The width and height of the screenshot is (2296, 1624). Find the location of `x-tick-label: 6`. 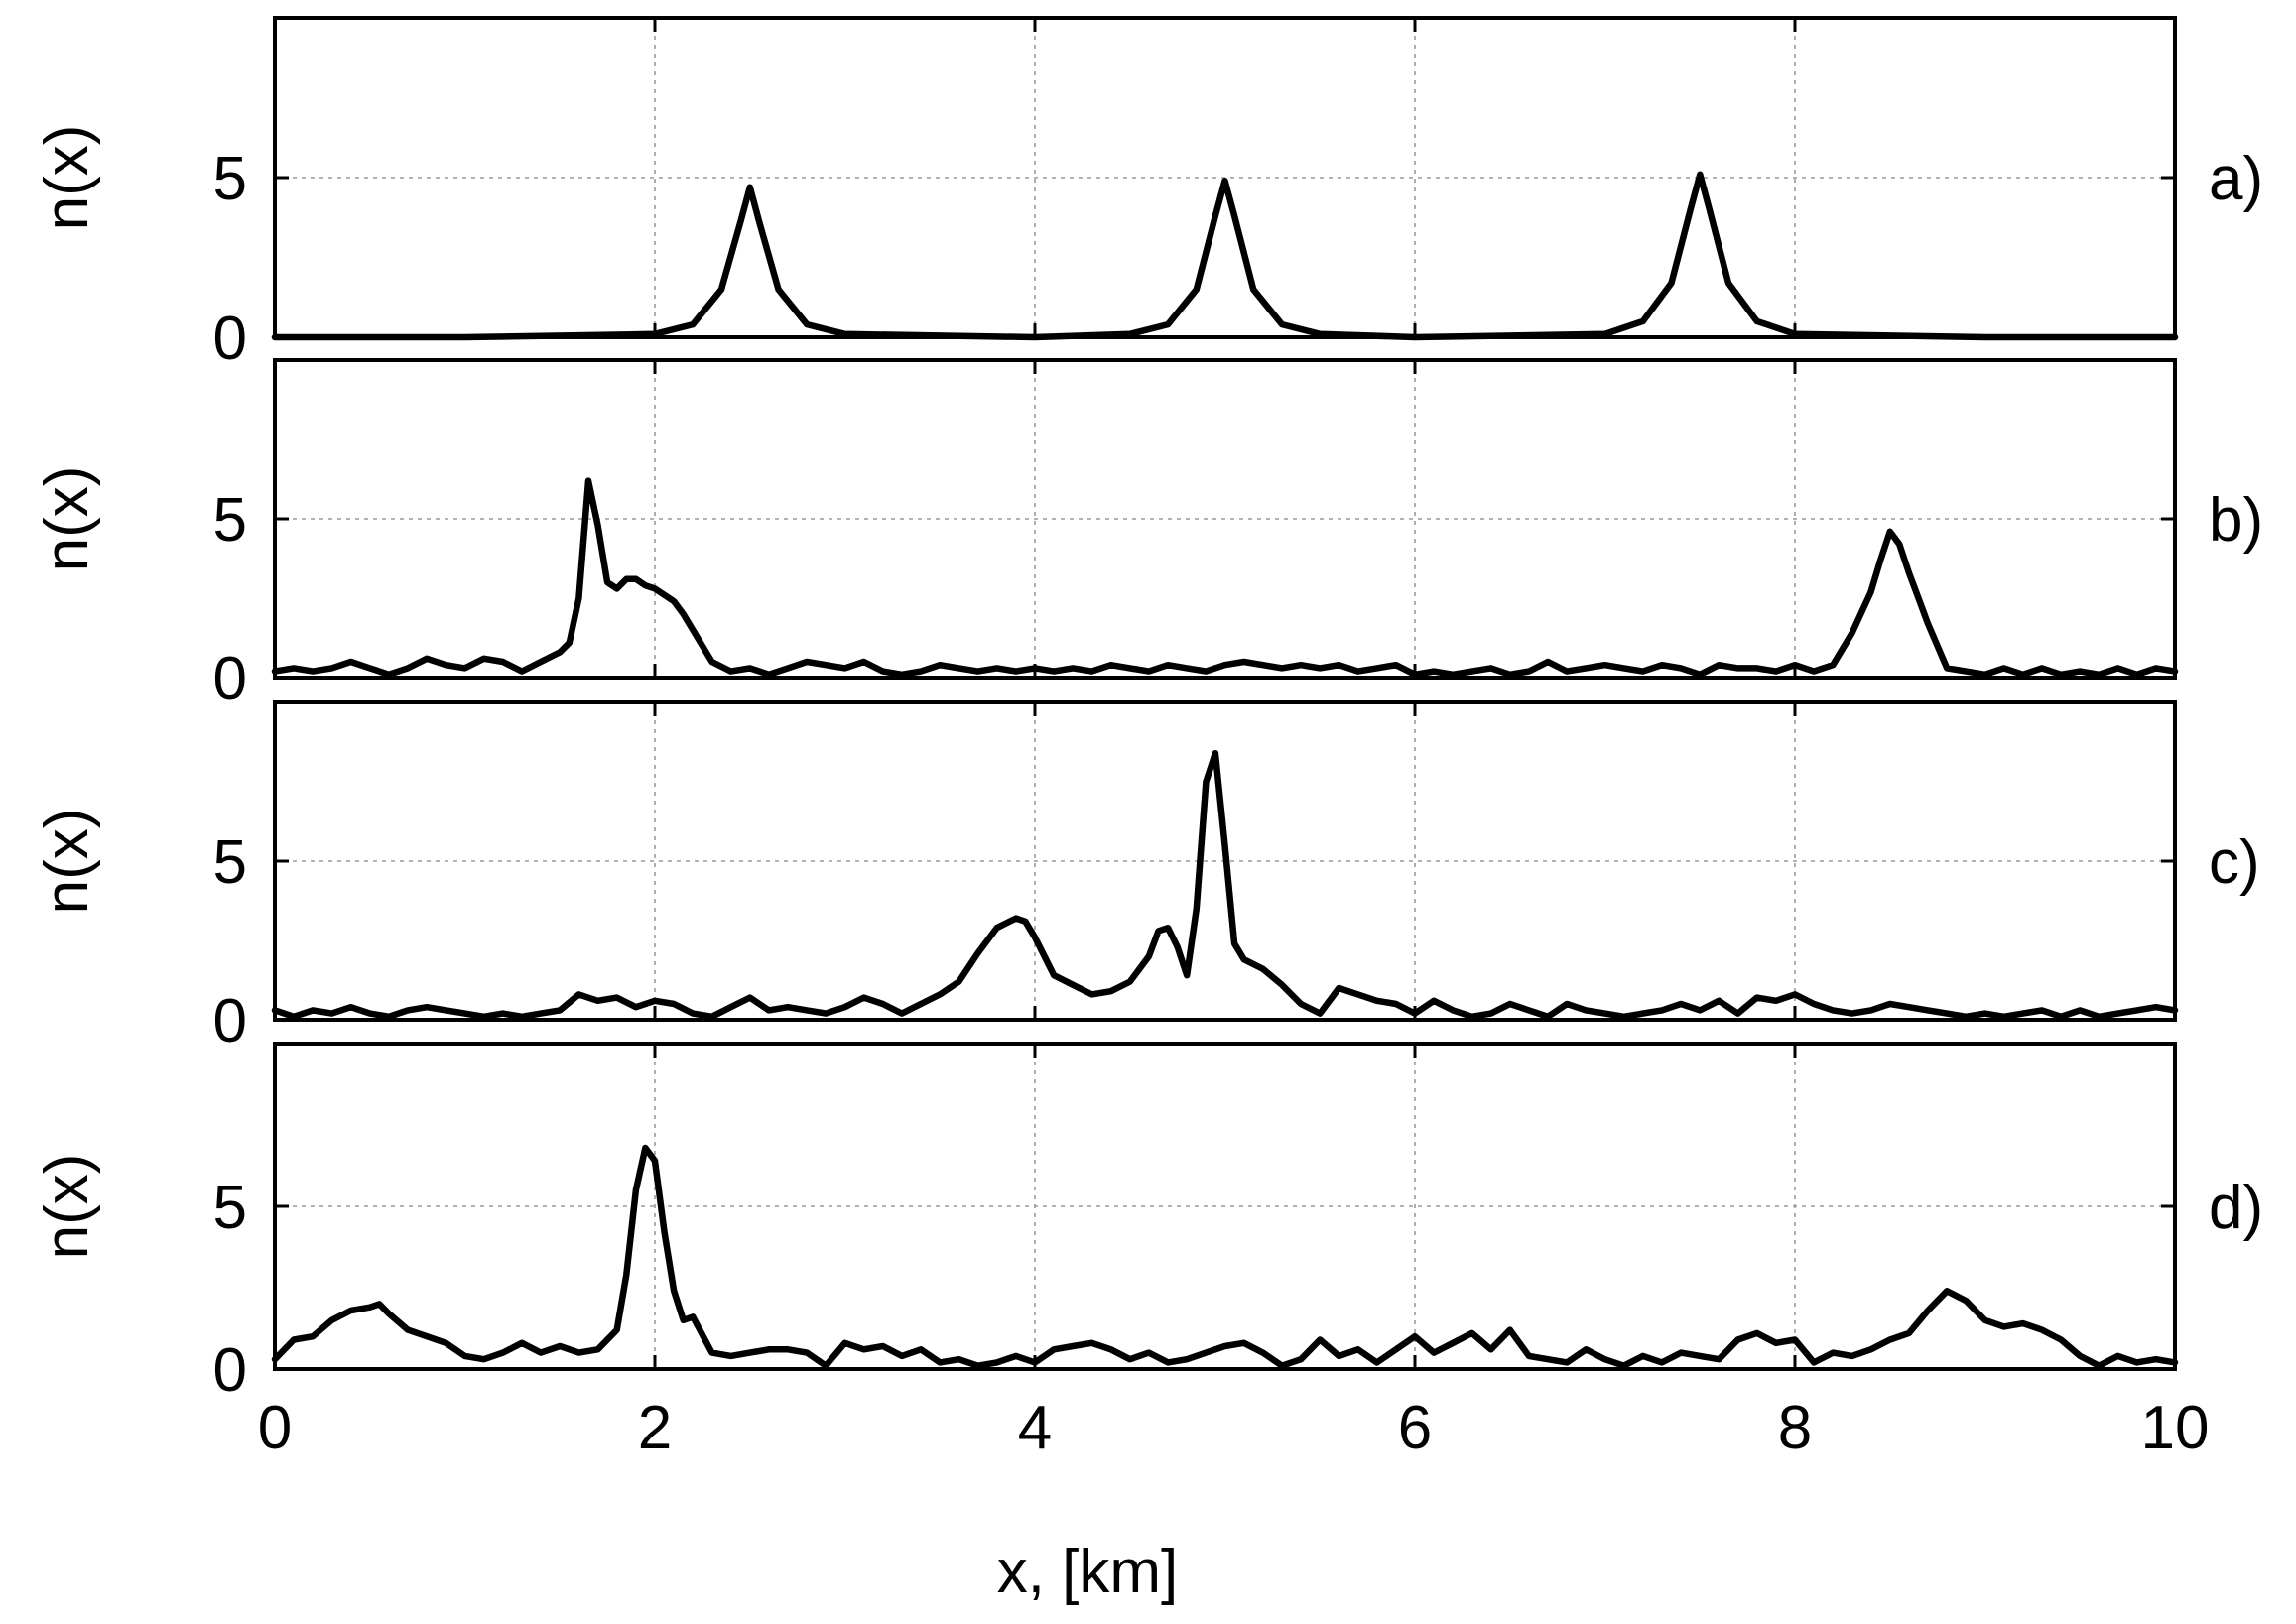

x-tick-label: 6 is located at coordinates (1415, 1428).